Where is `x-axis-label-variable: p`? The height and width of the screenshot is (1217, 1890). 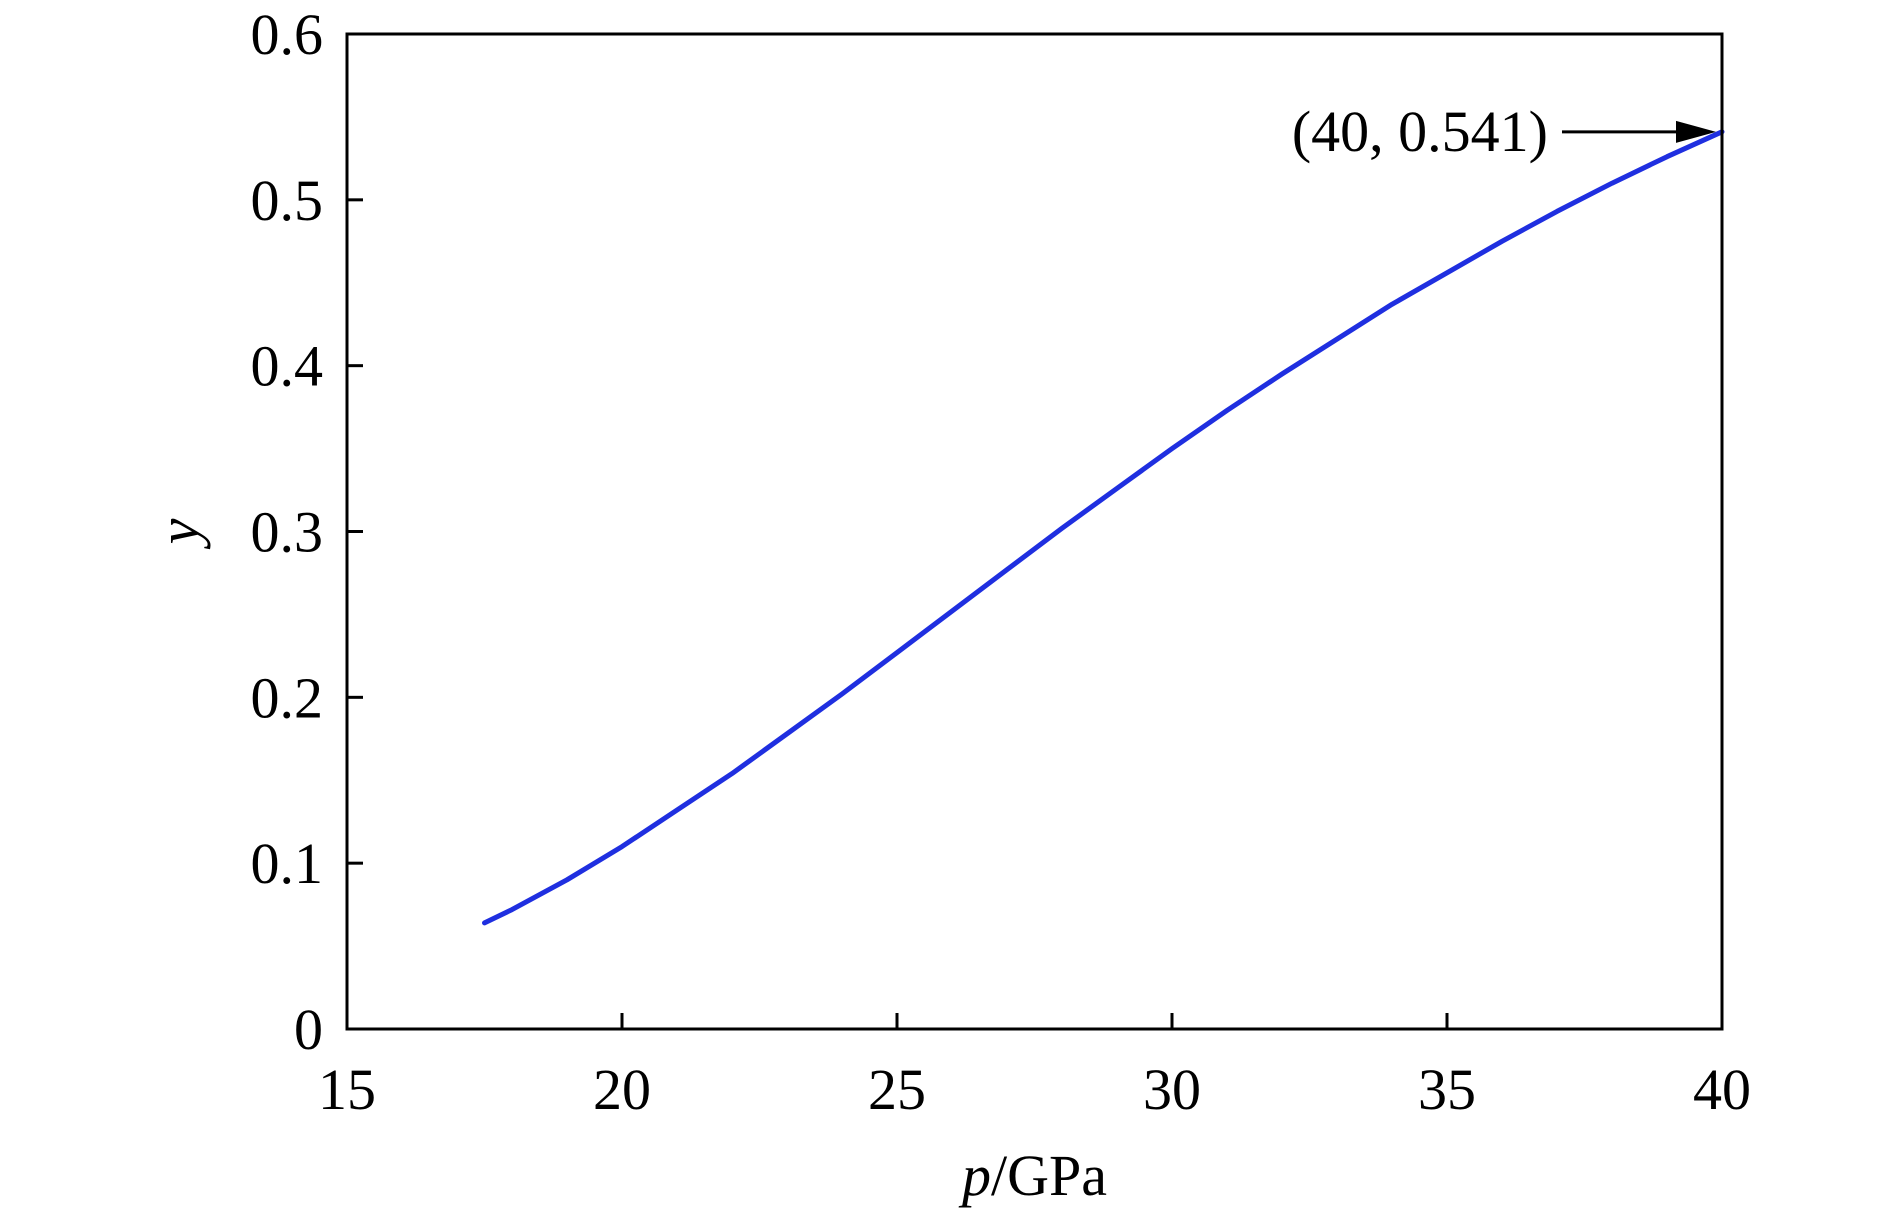 x-axis-label-variable: p is located at coordinates (974, 1175).